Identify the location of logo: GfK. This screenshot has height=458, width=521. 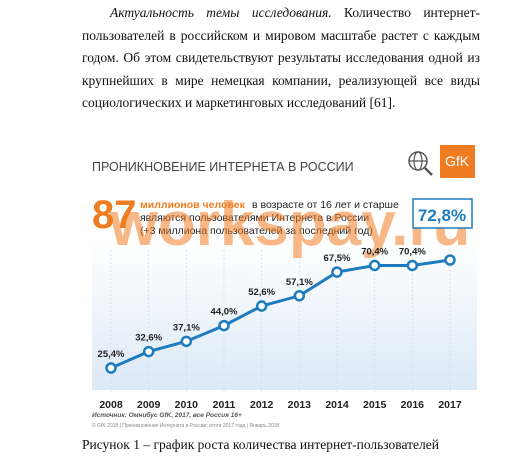
(457, 161).